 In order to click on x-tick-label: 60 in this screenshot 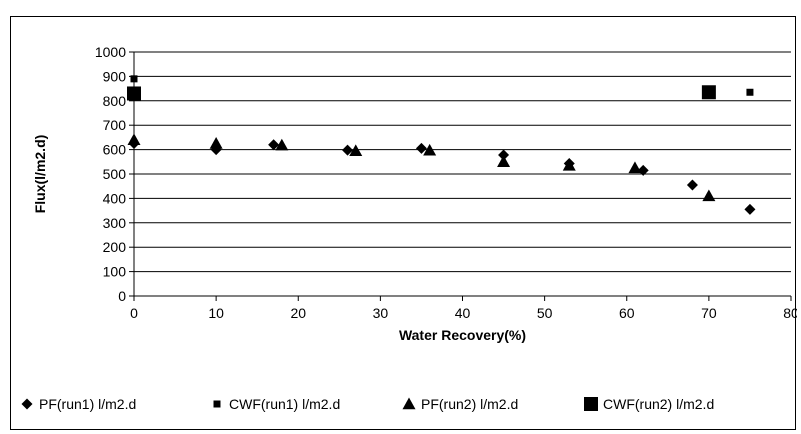, I will do `click(627, 313)`.